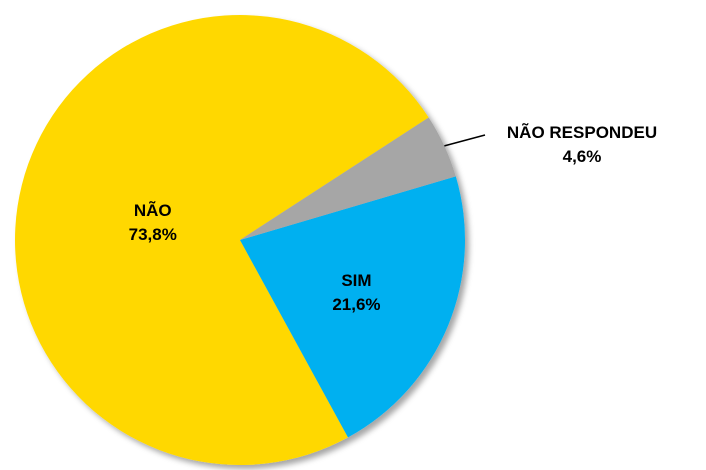  I want to click on leader-line, so click(465, 140).